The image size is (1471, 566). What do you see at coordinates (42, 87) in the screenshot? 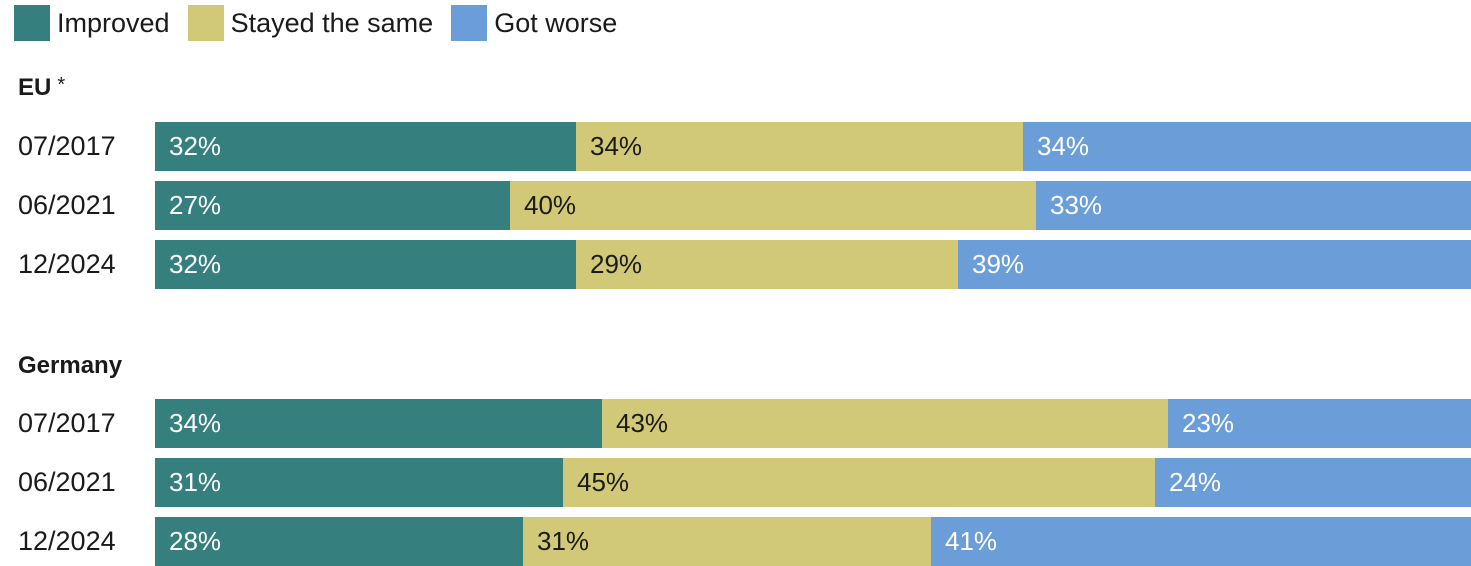
I see `group-title-eu: EU *` at bounding box center [42, 87].